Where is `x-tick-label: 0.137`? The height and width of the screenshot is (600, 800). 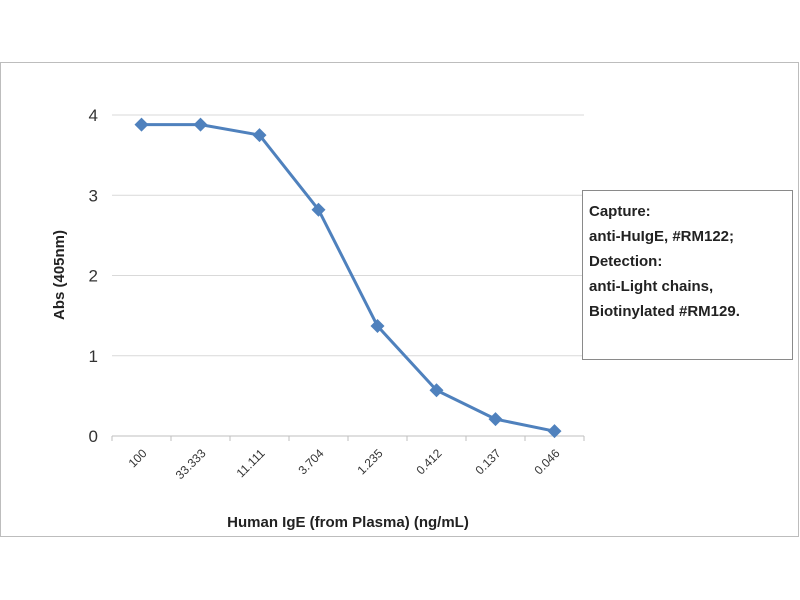 x-tick-label: 0.137 is located at coordinates (487, 461).